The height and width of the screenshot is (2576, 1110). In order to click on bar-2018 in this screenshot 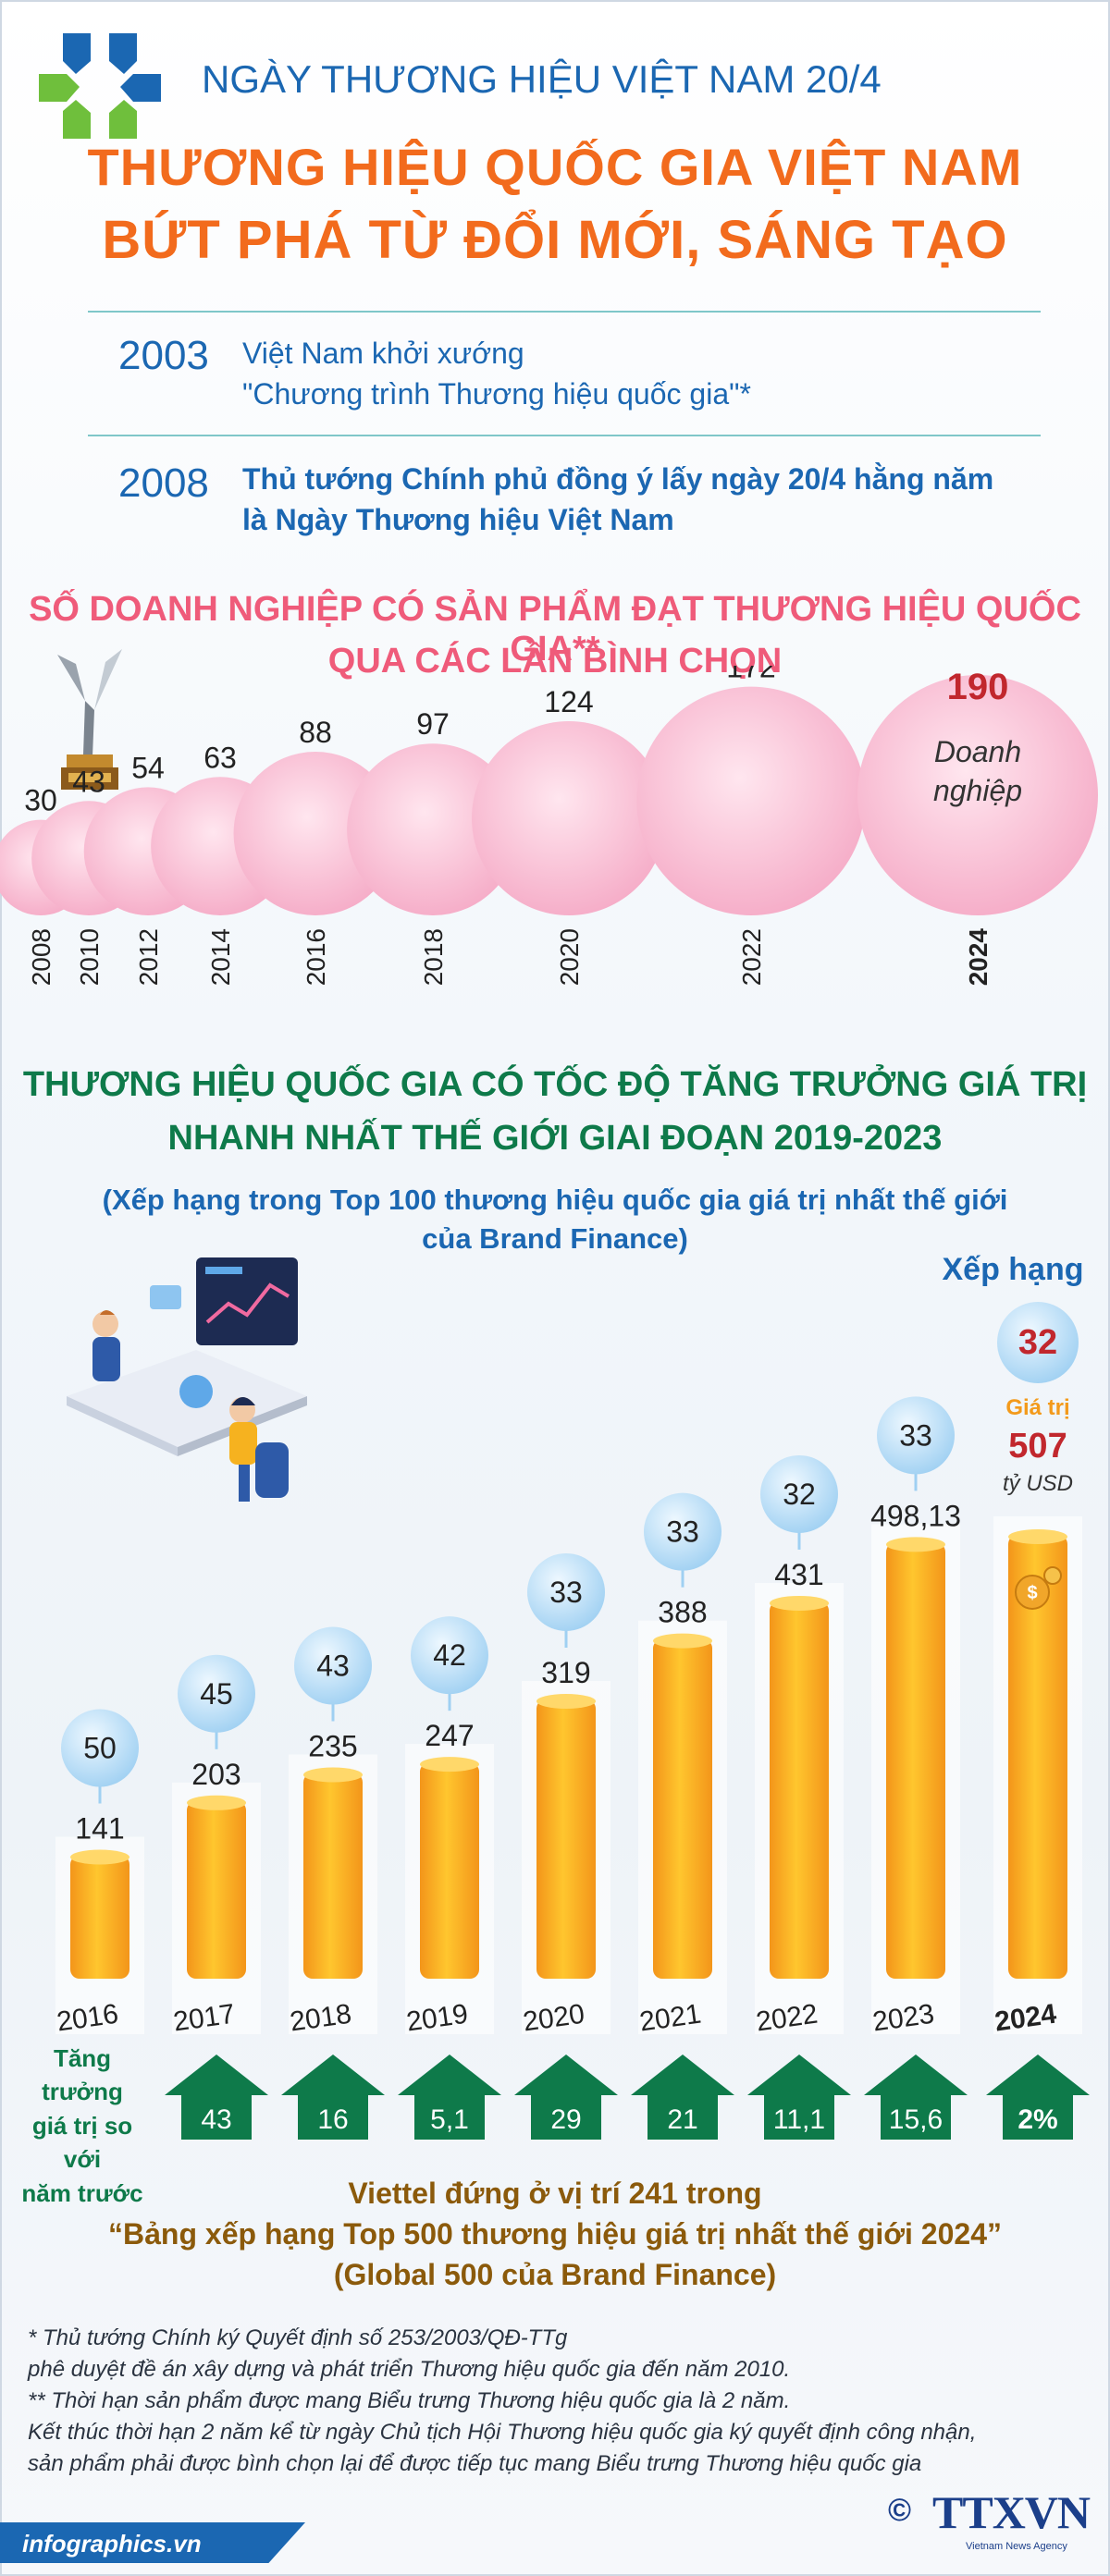, I will do `click(333, 1876)`.